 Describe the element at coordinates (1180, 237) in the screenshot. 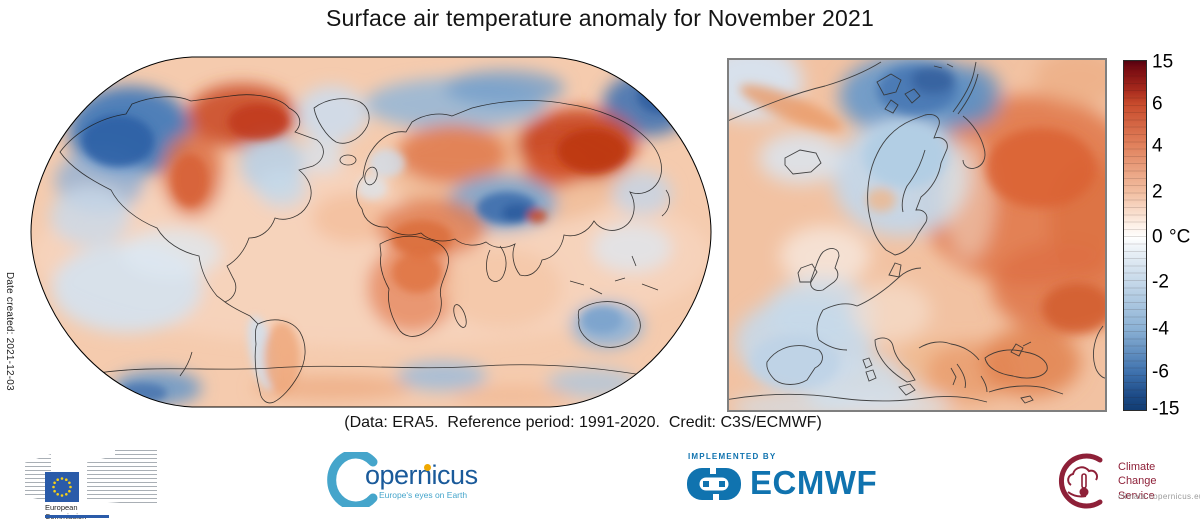

I see `colorbar-unit-label: °C` at that location.